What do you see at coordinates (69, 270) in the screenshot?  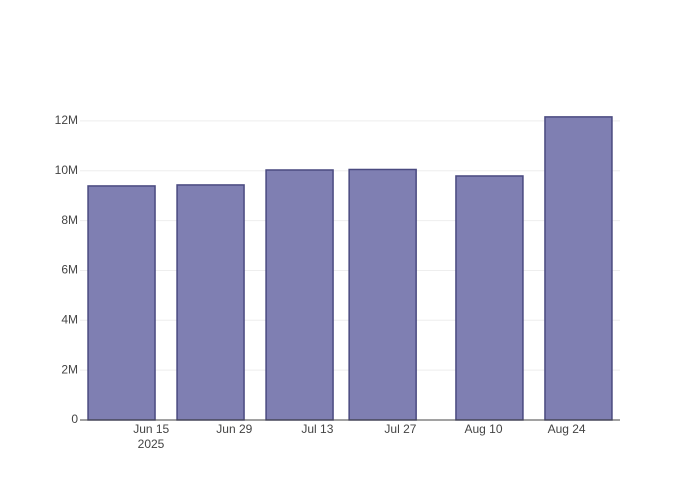 I see `y-tick-label: 6M` at bounding box center [69, 270].